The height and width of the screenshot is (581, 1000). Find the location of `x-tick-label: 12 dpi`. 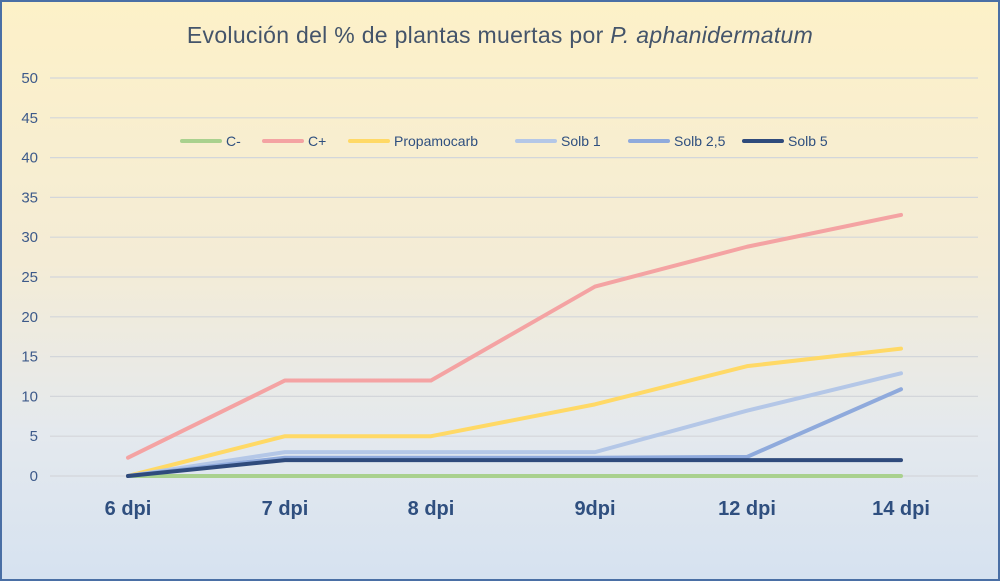

x-tick-label: 12 dpi is located at coordinates (747, 509).